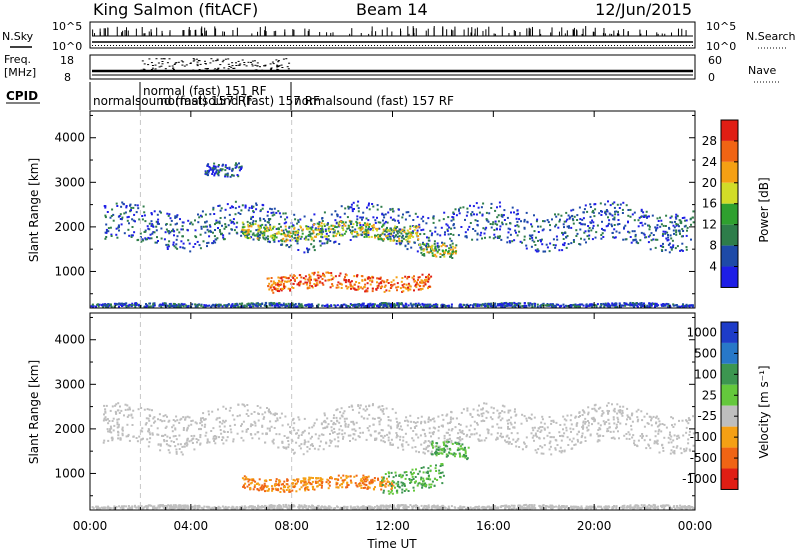 Image resolution: width=800 pixels, height=554 pixels. I want to click on power-colorbar-tick-0: 4, so click(713, 267).